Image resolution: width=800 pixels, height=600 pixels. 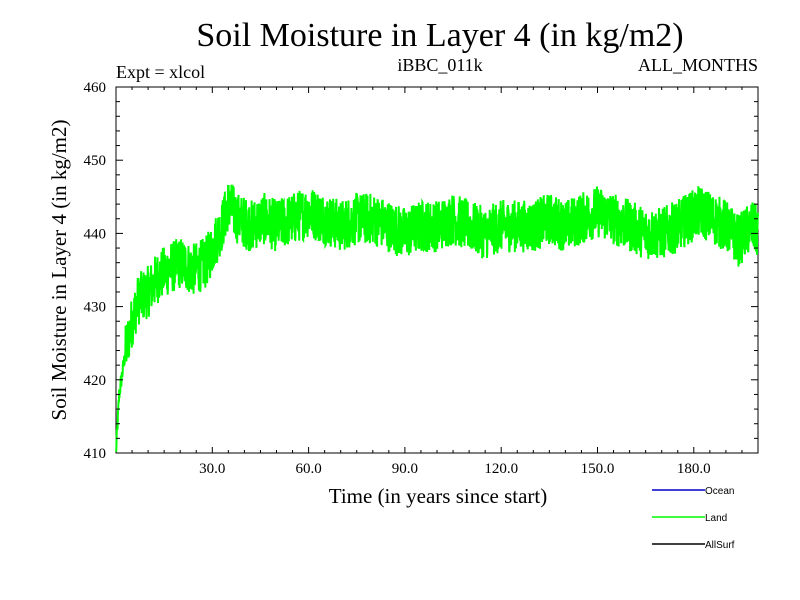 What do you see at coordinates (405, 469) in the screenshot?
I see `x-tick-label: 90.0` at bounding box center [405, 469].